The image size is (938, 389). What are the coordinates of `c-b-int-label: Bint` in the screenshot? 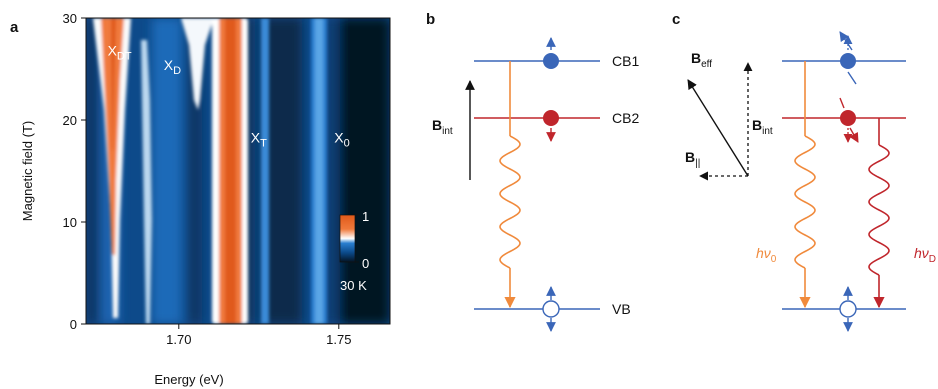 It's located at (762, 127).